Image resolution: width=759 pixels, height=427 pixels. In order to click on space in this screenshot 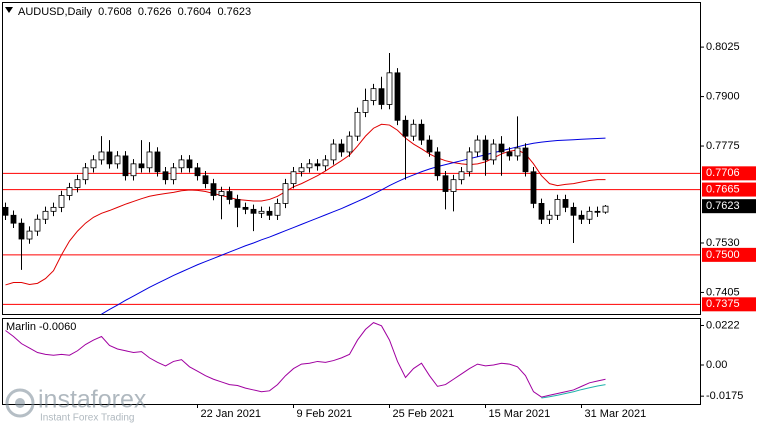, I will do `click(254, 12)`.